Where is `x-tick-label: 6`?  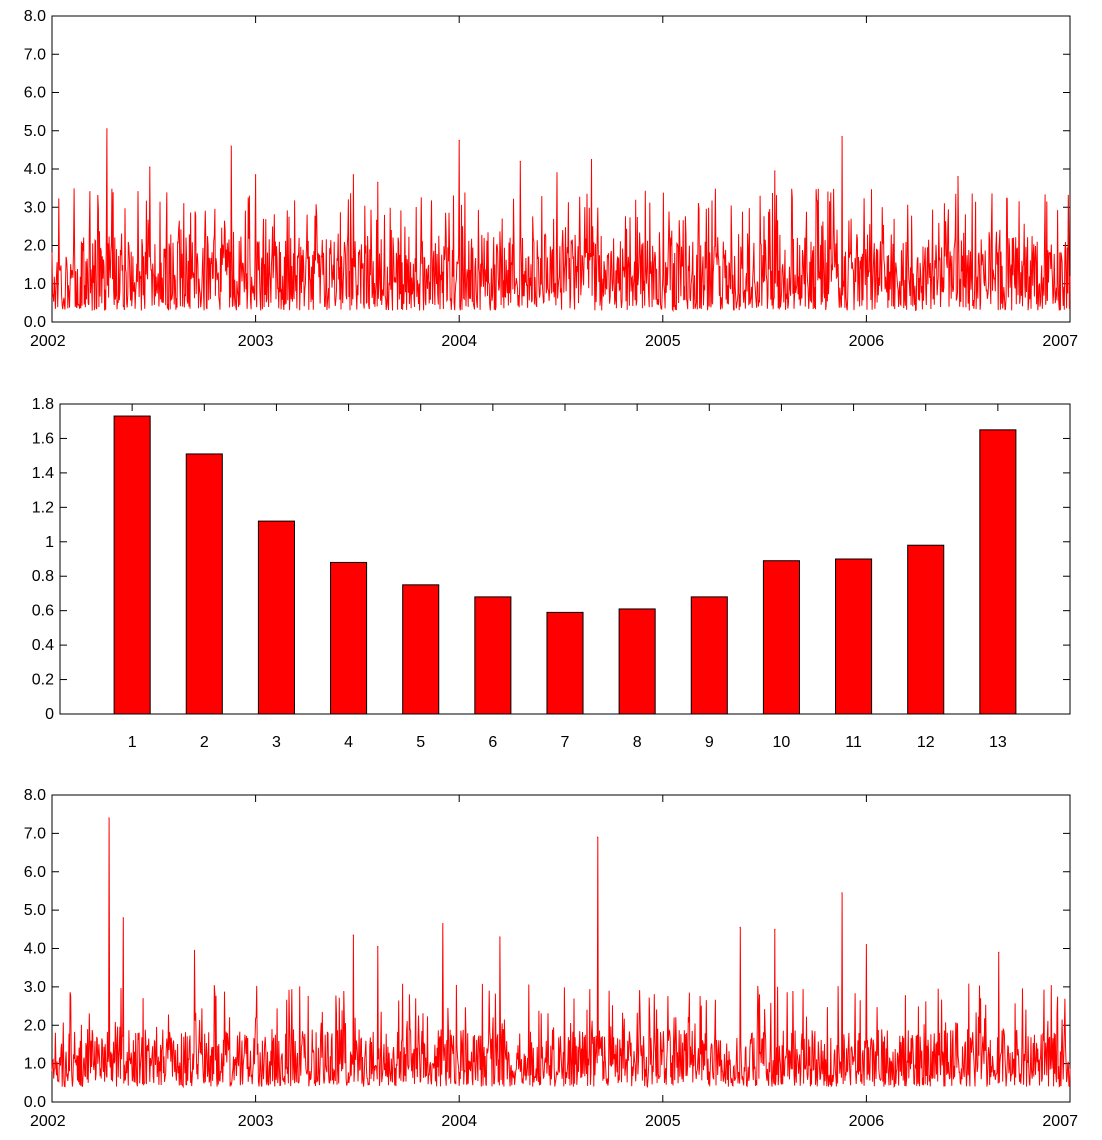 x-tick-label: 6 is located at coordinates (492, 742).